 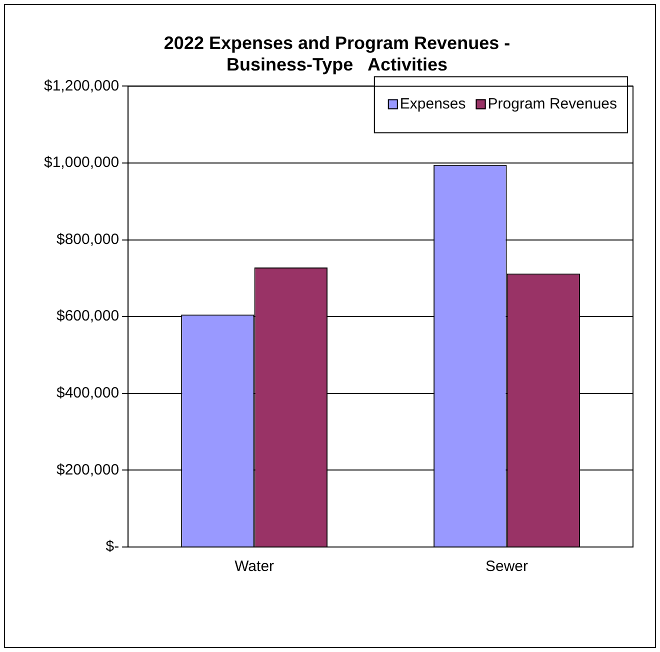 What do you see at coordinates (337, 42) in the screenshot?
I see `text: 2022 Expenses and Program Revenues -` at bounding box center [337, 42].